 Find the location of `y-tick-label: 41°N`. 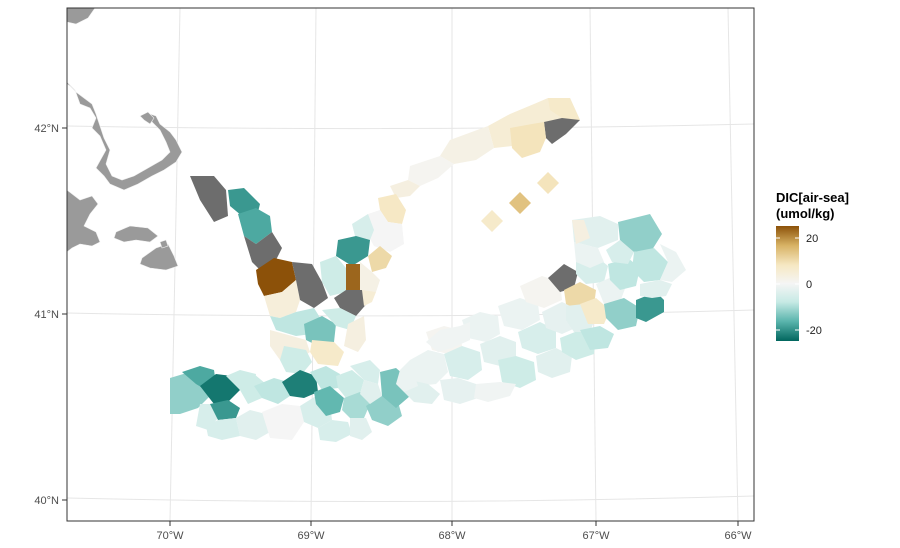

y-tick-label: 41°N is located at coordinates (46, 315).